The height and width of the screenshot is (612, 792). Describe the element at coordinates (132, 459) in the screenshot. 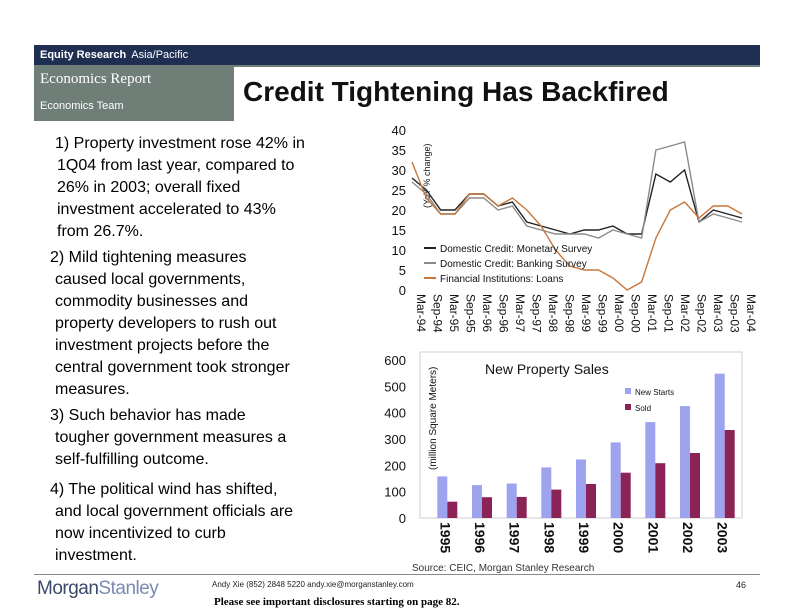

I see `p3-line: self-fulfilling outcome.` at that location.